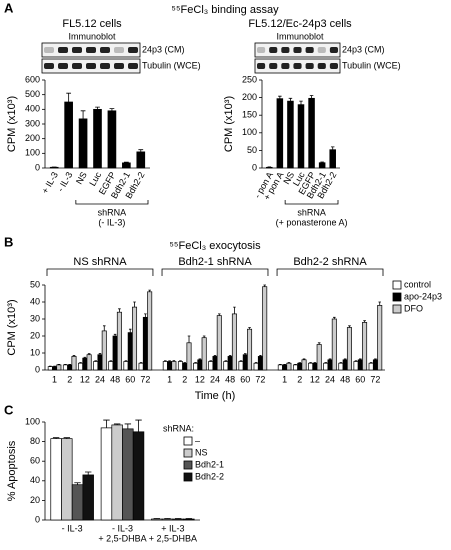  What do you see at coordinates (330, 262) in the screenshot?
I see `group-label: Bdh2-2 shRNA` at bounding box center [330, 262].